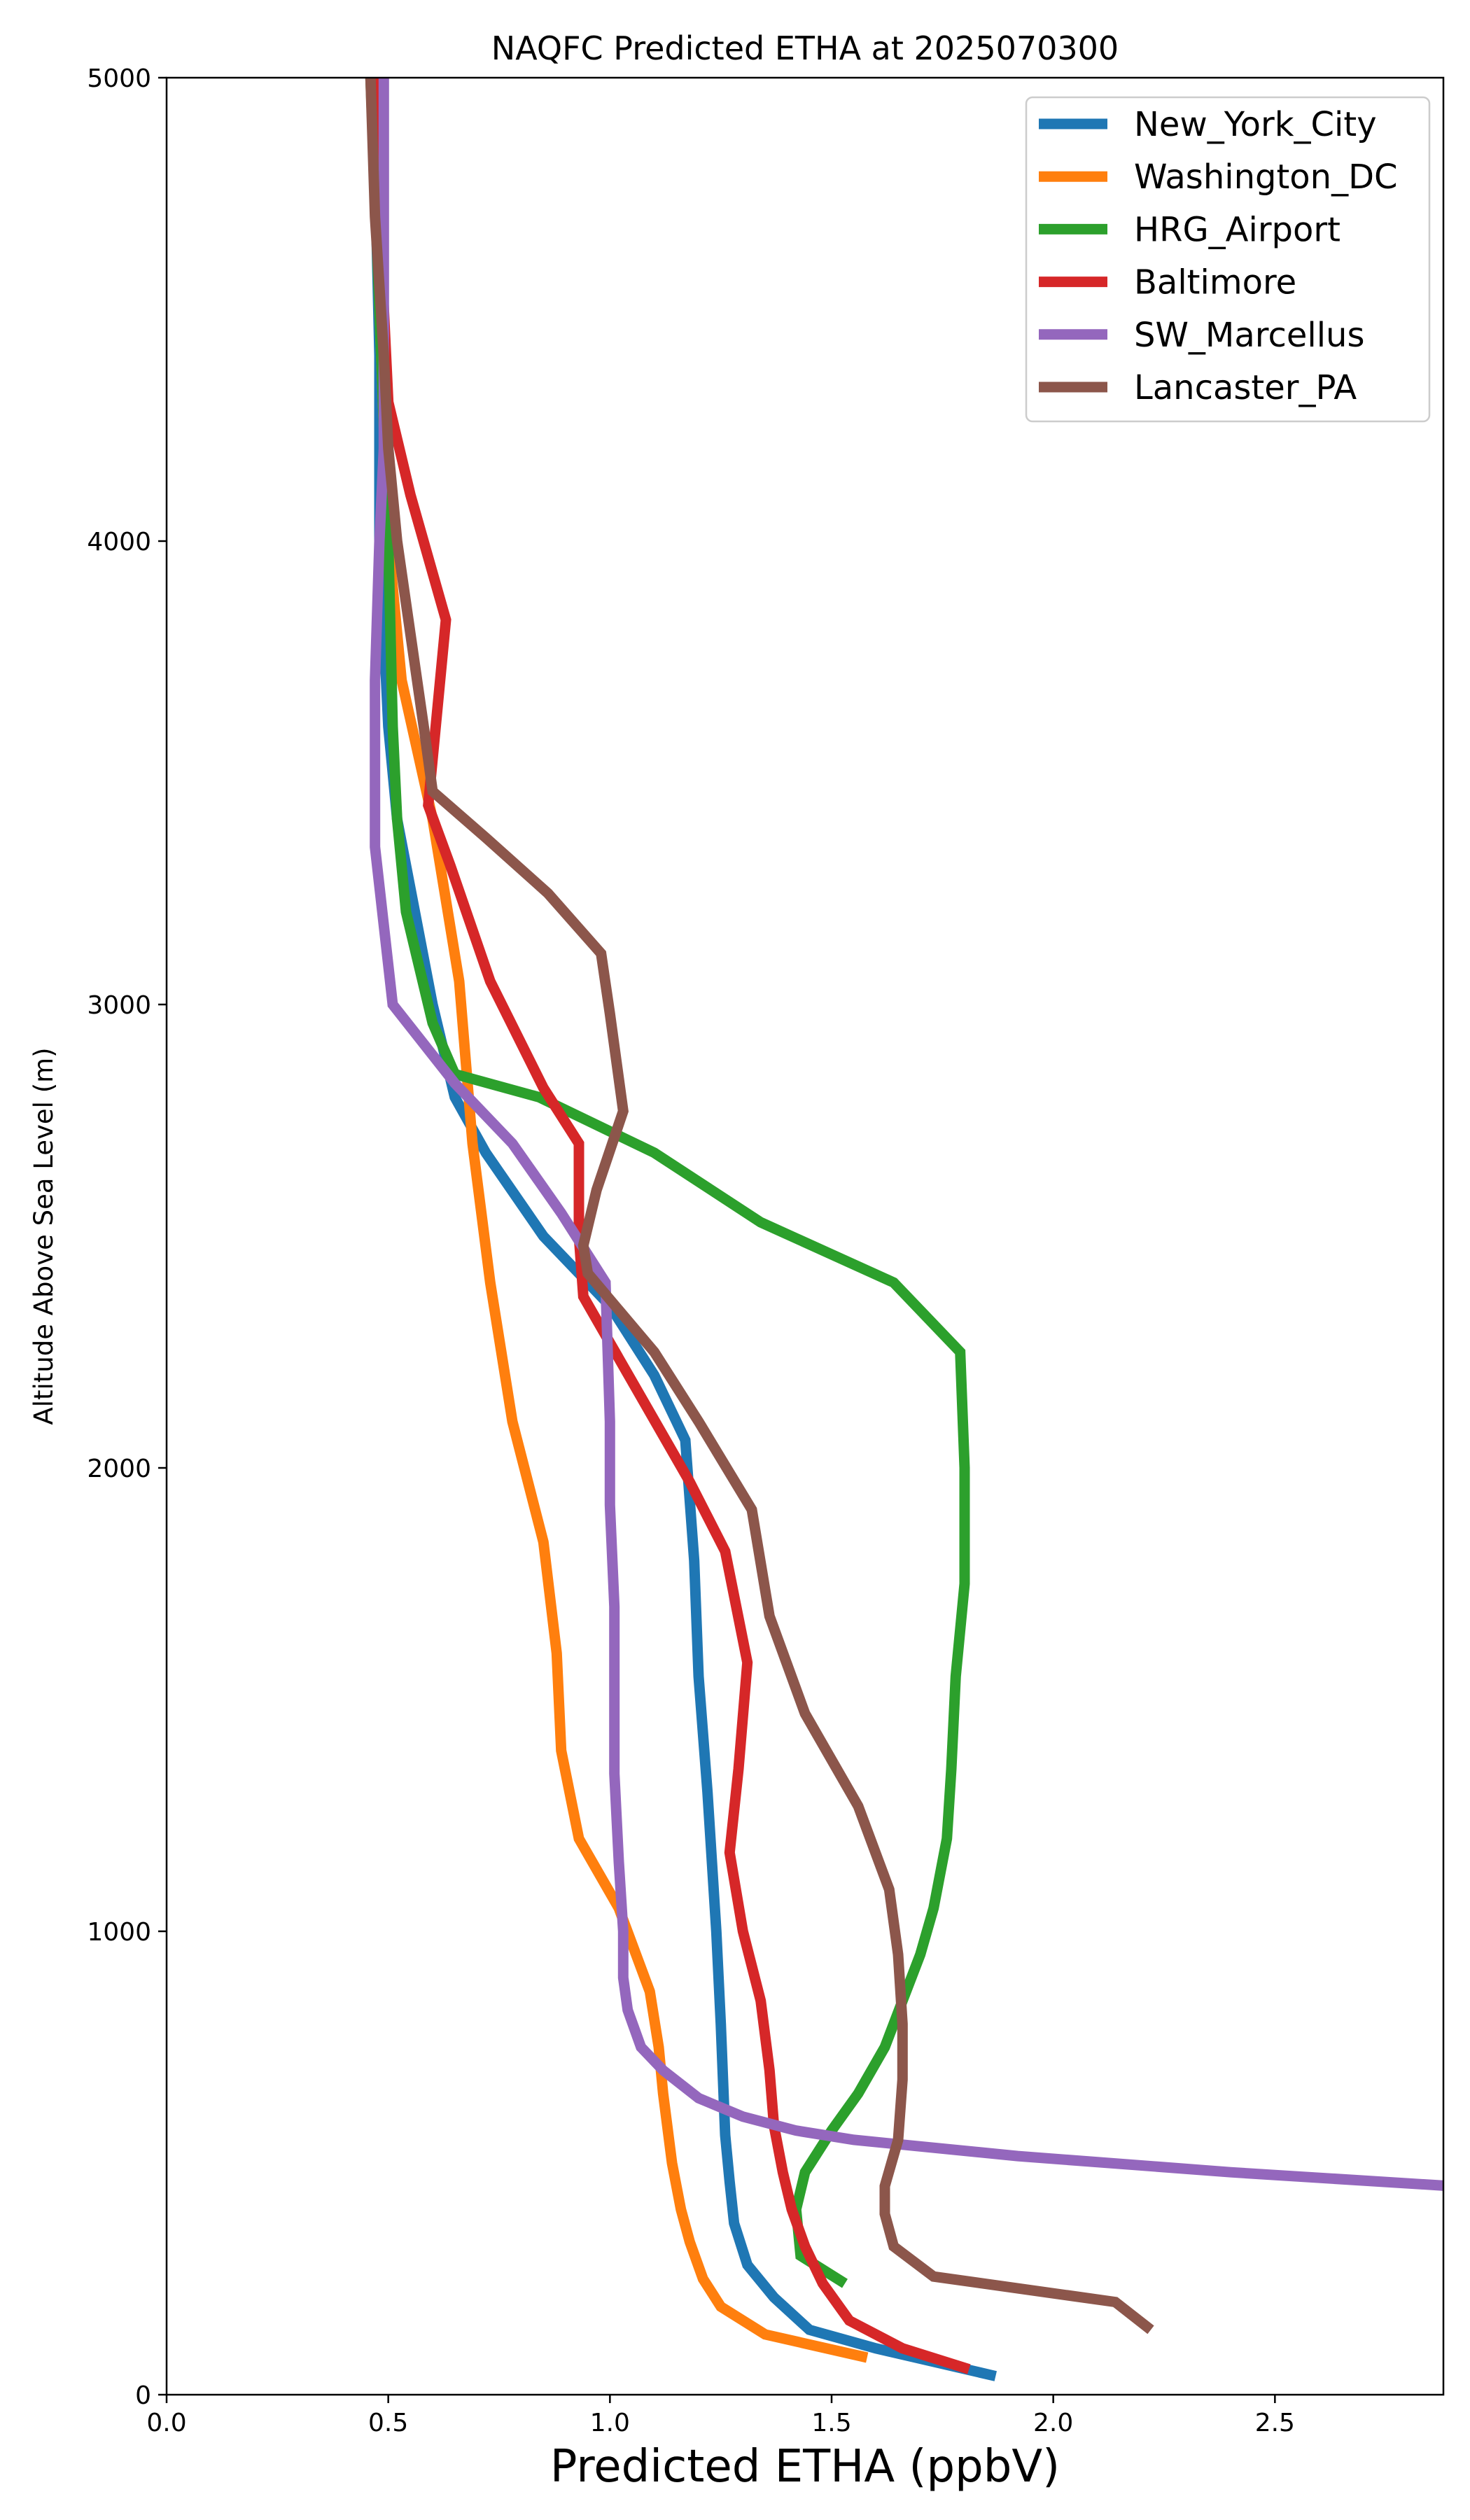 Image resolution: width=1470 pixels, height=2520 pixels. Describe the element at coordinates (831, 2423) in the screenshot. I see `x-tick-label: 1.5` at that location.